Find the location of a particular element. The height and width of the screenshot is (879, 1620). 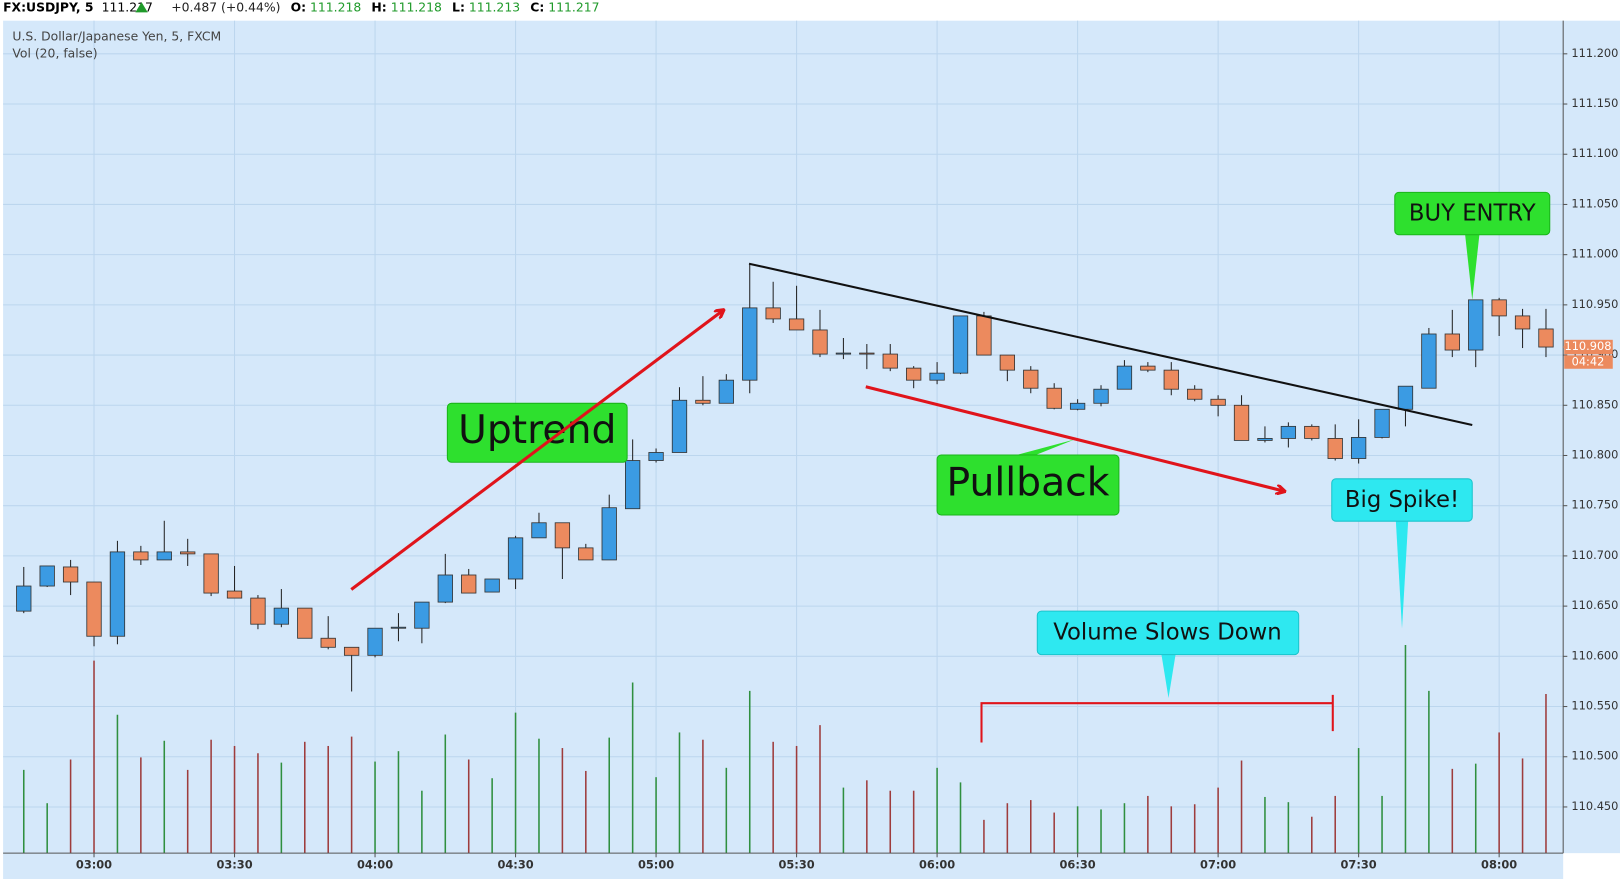

time-axis is located at coordinates (783, 866).